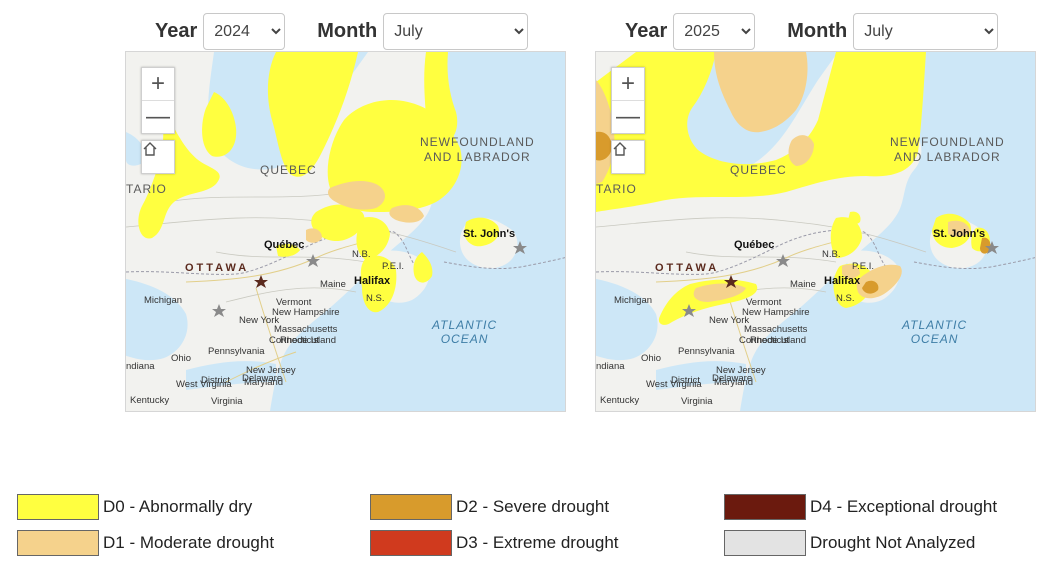  What do you see at coordinates (58, 507) in the screenshot?
I see `legend-swatch-d0` at bounding box center [58, 507].